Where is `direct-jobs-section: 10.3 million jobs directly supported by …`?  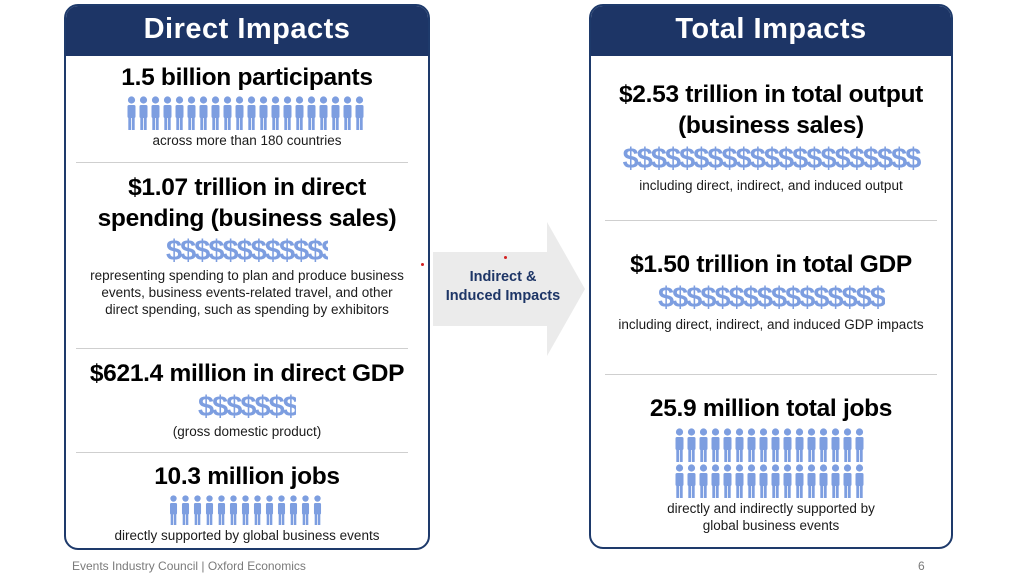 direct-jobs-section: 10.3 million jobs directly supported by … is located at coordinates (247, 502).